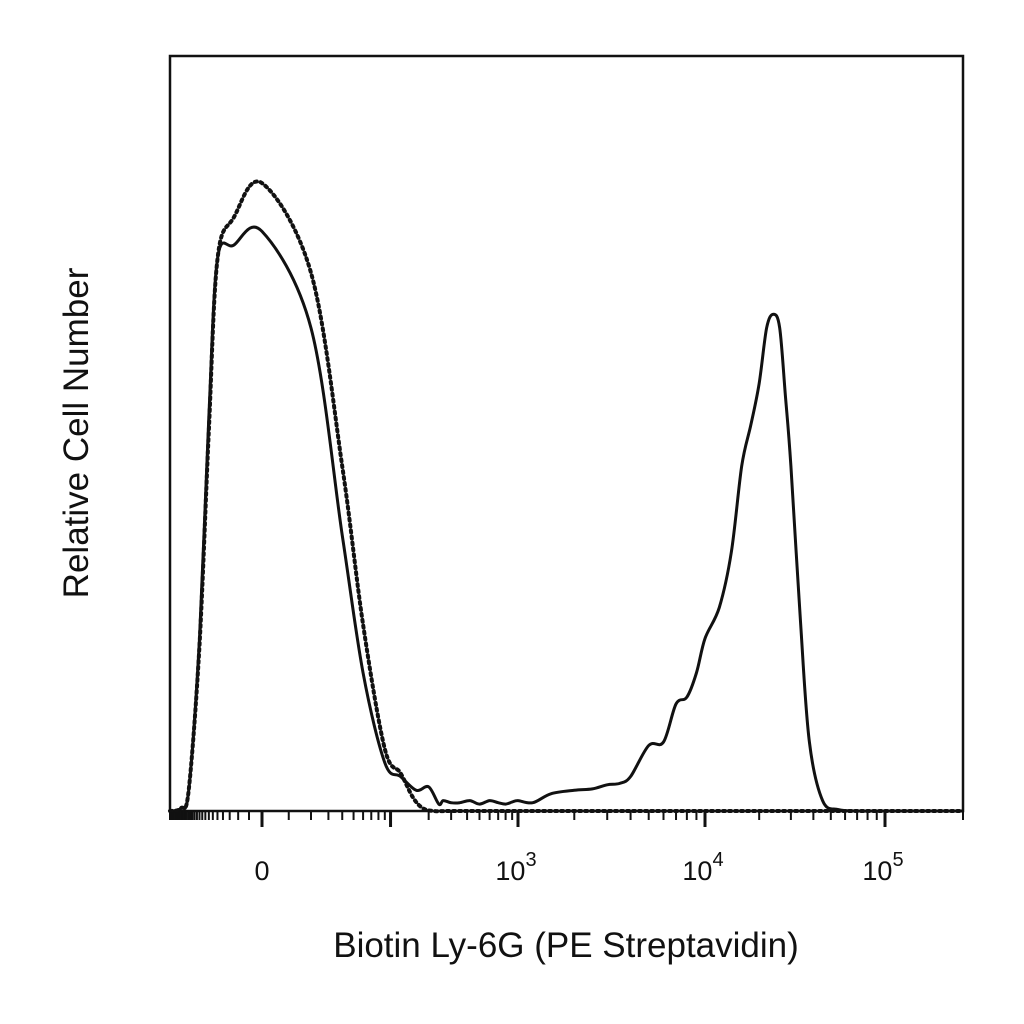 Image resolution: width=1024 pixels, height=1024 pixels. Describe the element at coordinates (515, 867) in the screenshot. I see `x-tick-label: 10³` at that location.